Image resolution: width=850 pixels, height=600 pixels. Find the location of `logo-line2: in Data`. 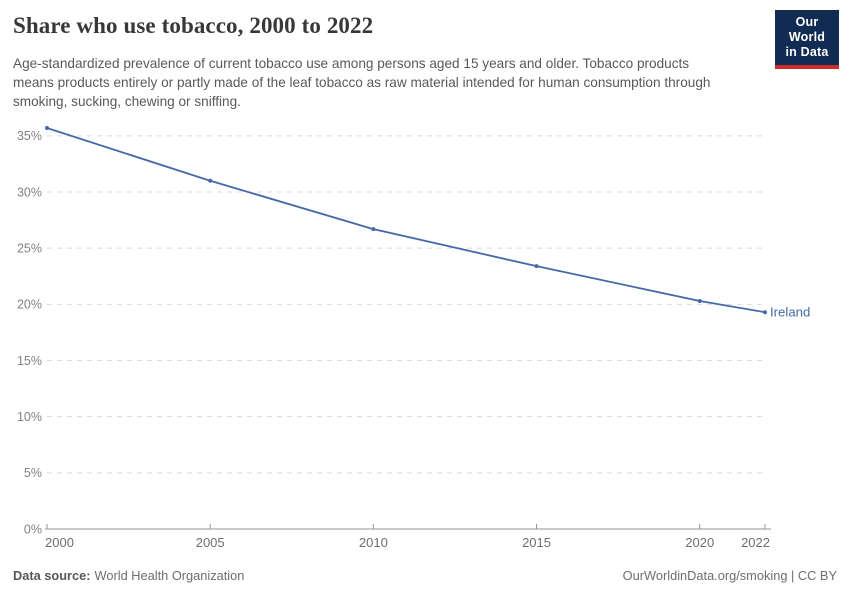

logo-line2: in Data is located at coordinates (807, 52).